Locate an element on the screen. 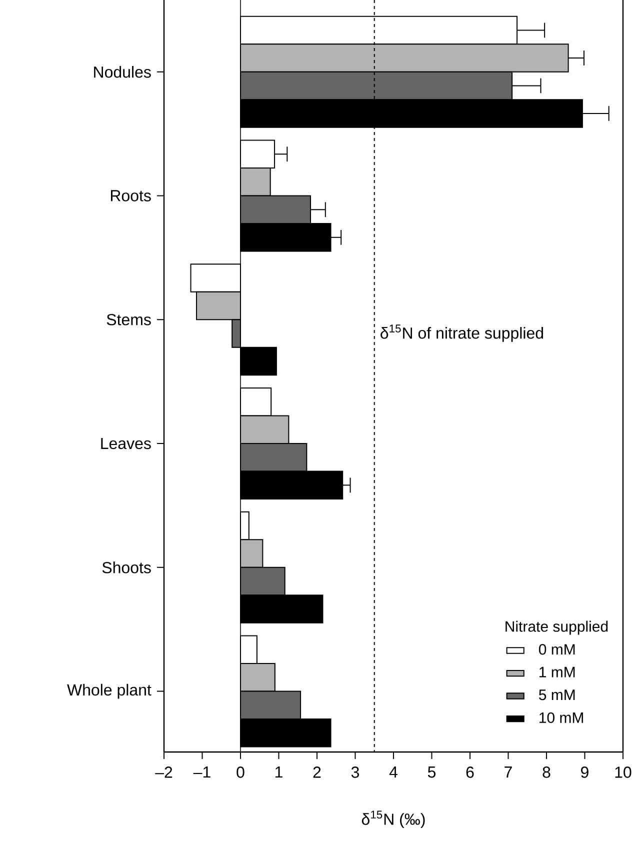 This screenshot has height=857, width=639. x-tick-label: 2 is located at coordinates (317, 772).